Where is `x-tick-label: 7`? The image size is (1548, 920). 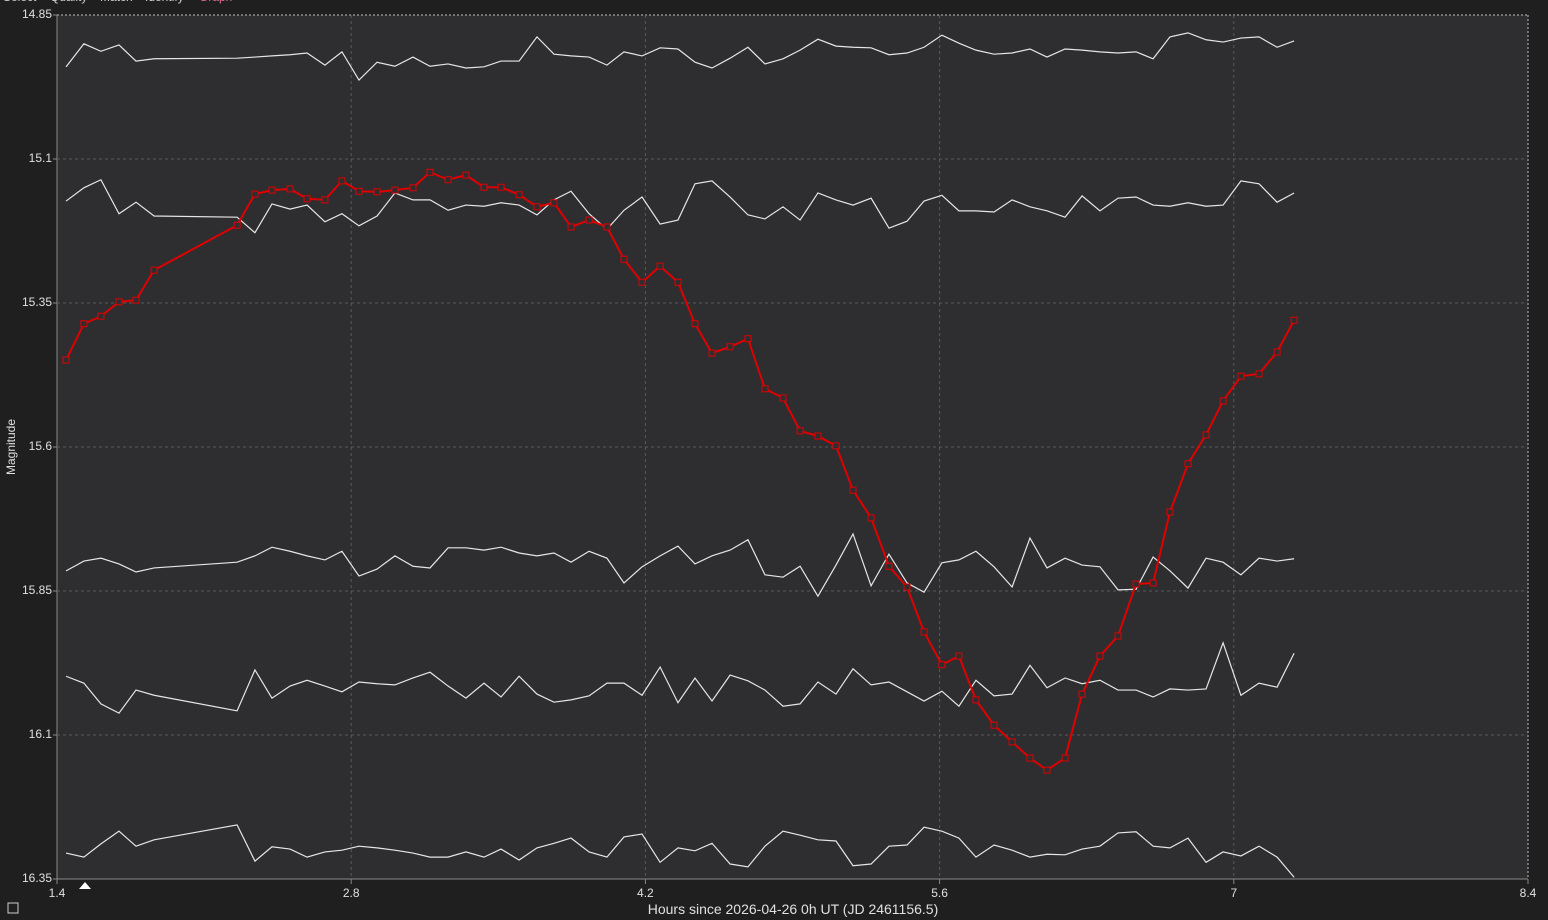 x-tick-label: 7 is located at coordinates (1233, 893).